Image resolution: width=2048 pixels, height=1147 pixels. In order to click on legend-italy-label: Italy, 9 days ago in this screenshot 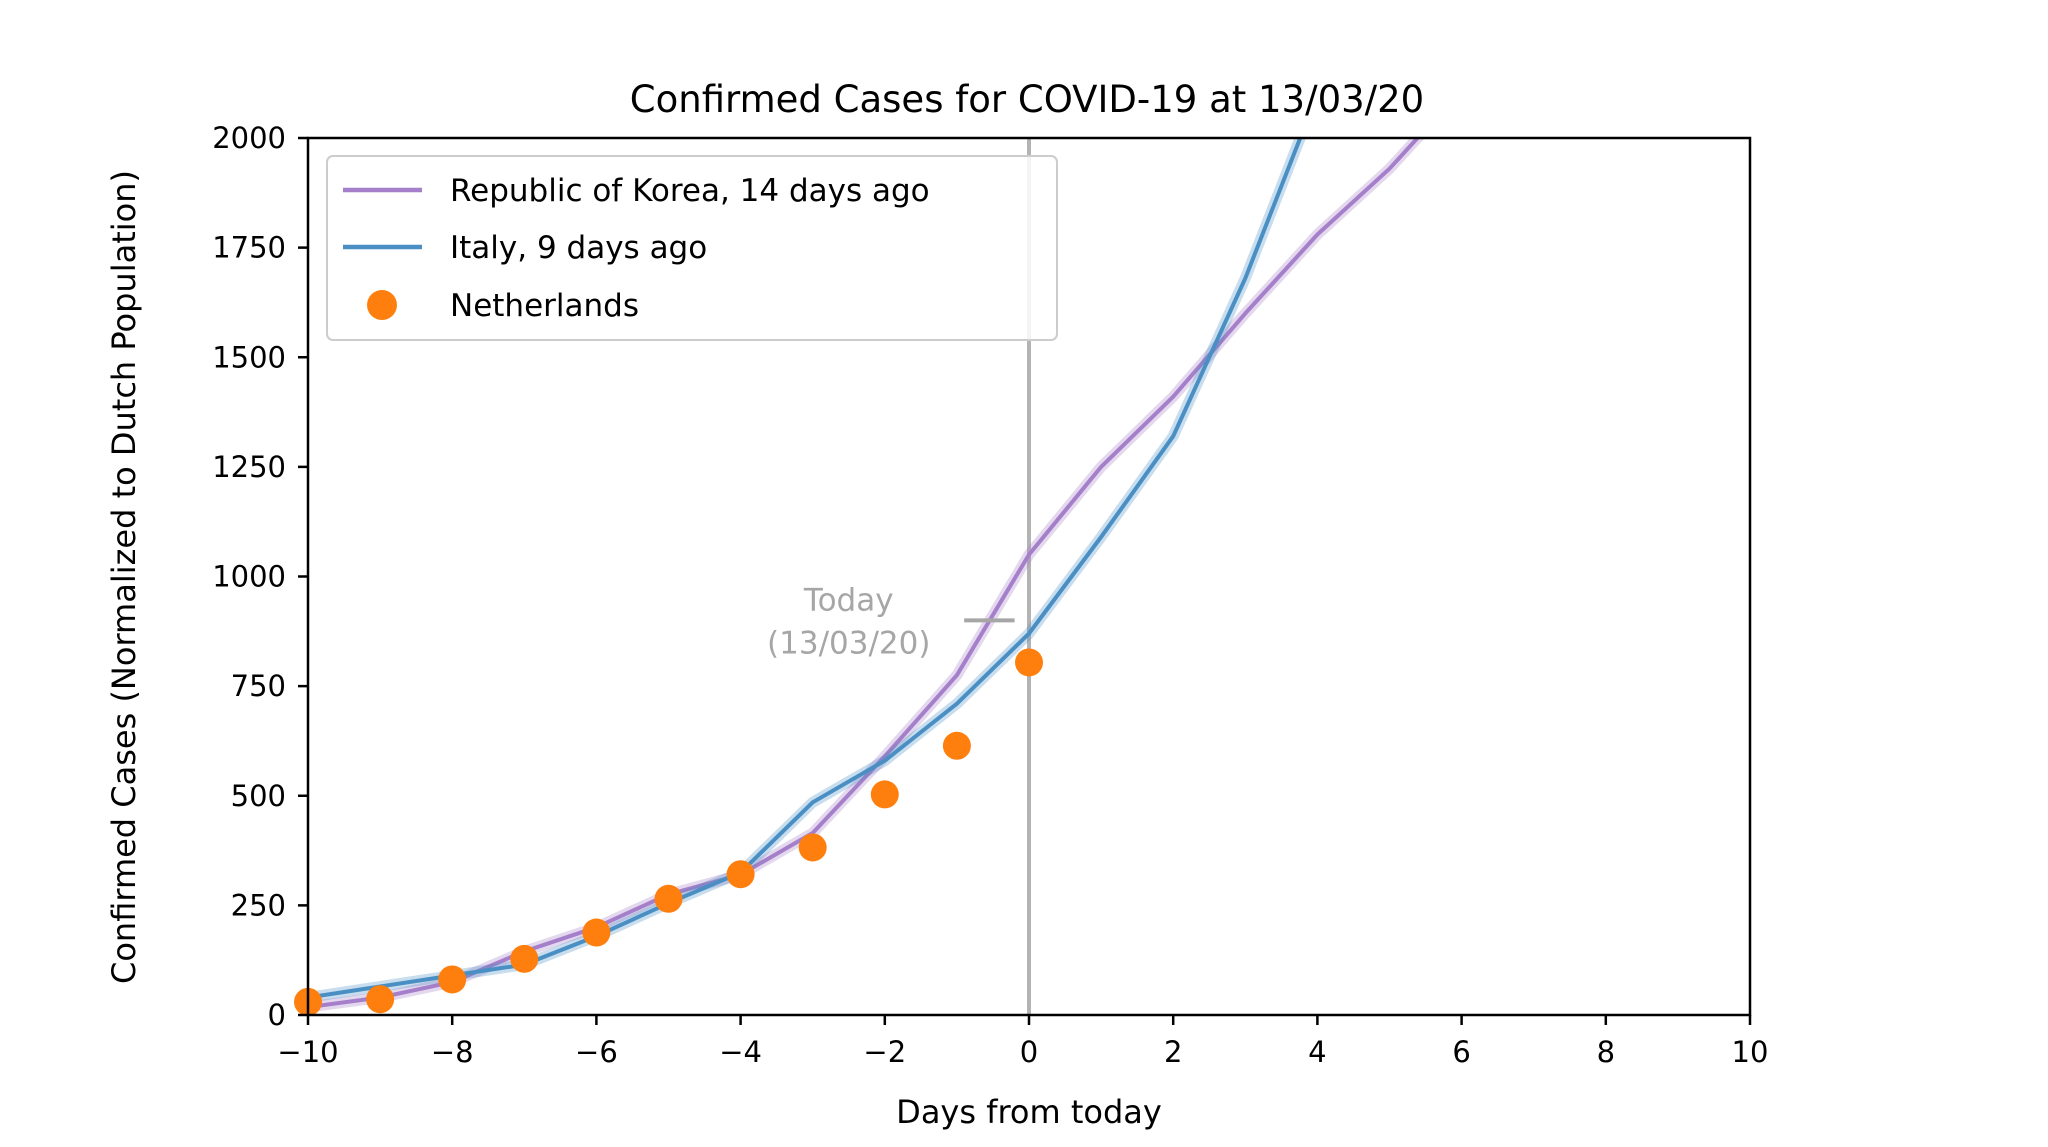, I will do `click(578, 248)`.